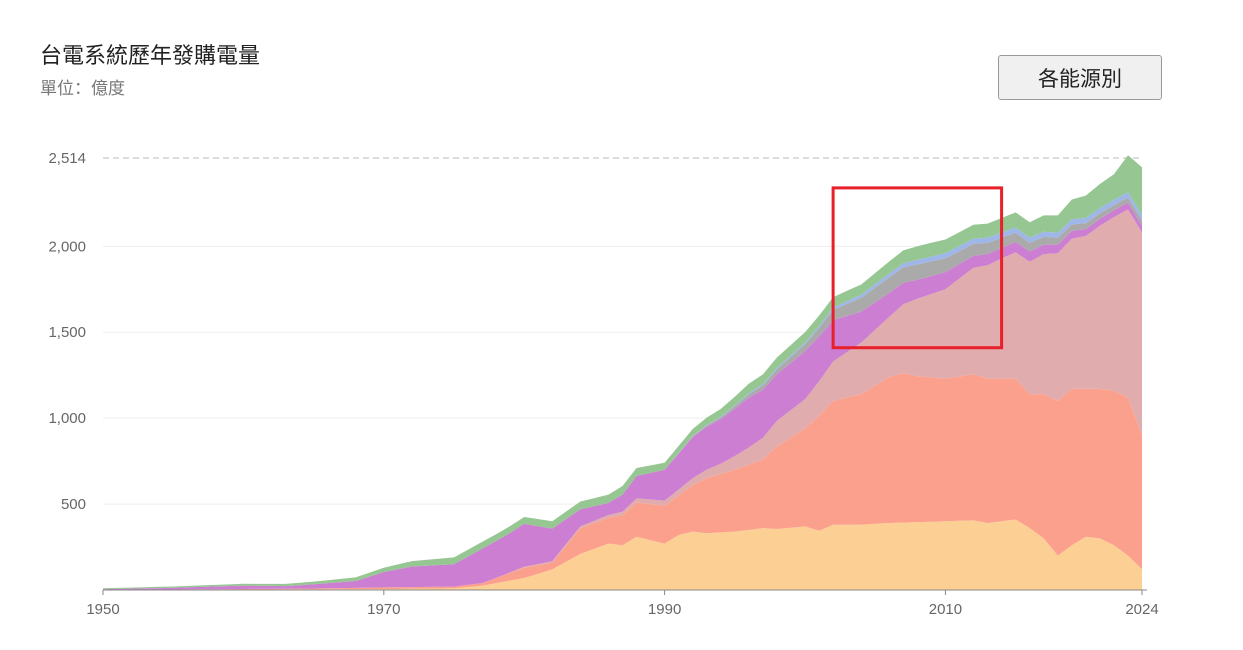 The image size is (1243, 650). What do you see at coordinates (67, 246) in the screenshot?
I see `y-tick-label: 2,000` at bounding box center [67, 246].